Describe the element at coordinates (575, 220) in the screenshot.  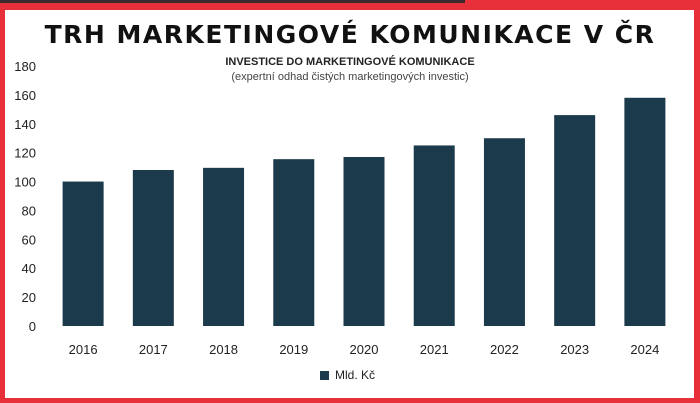
I see `bar-2023` at that location.